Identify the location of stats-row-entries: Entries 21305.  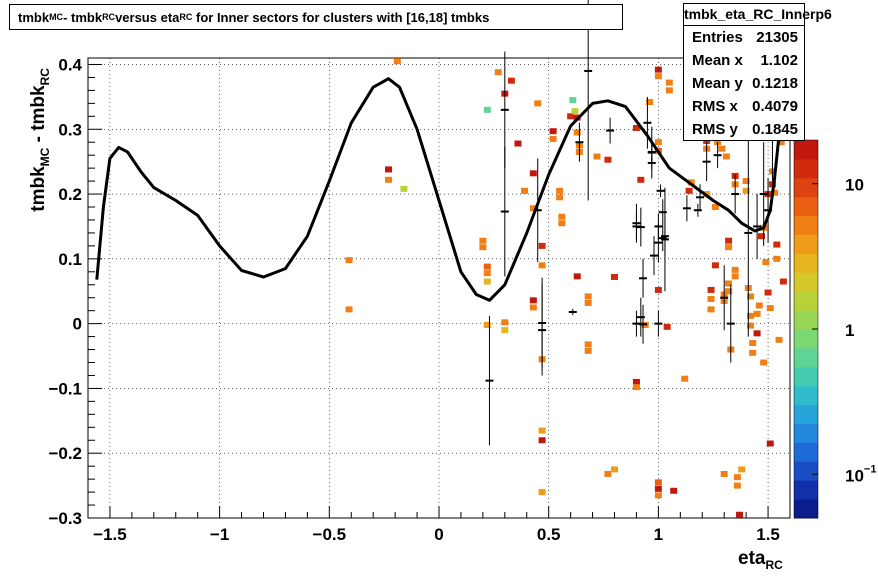
(745, 37).